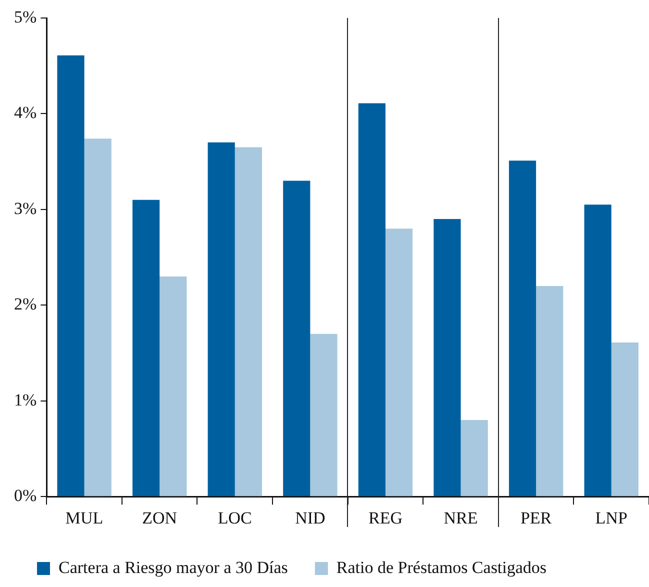  What do you see at coordinates (536, 518) in the screenshot?
I see `x-tick-label: PER` at bounding box center [536, 518].